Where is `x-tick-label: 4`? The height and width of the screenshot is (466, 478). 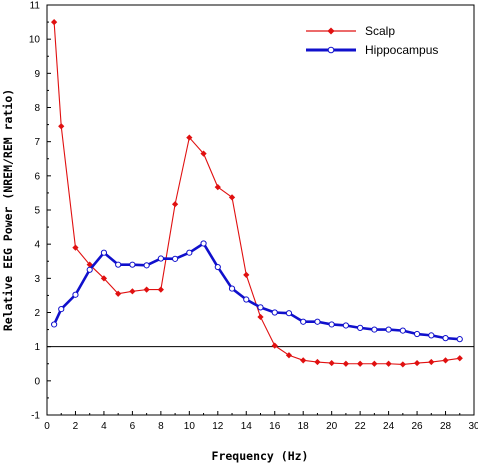 x-tick-label: 4 is located at coordinates (104, 426).